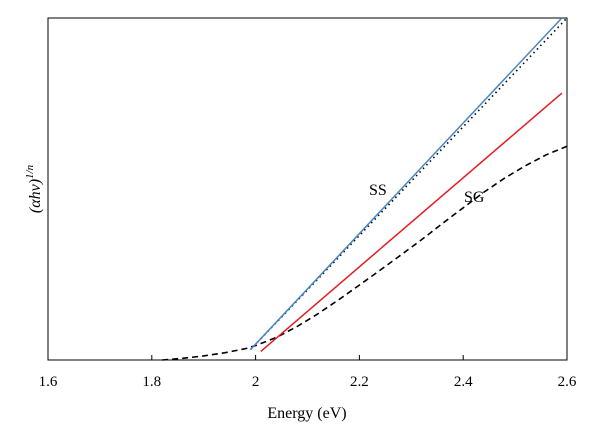 The width and height of the screenshot is (600, 444). What do you see at coordinates (308, 382) in the screenshot?
I see `x-tick-labels: 1.6 1.8 2 2.2 2.4 2.6` at bounding box center [308, 382].